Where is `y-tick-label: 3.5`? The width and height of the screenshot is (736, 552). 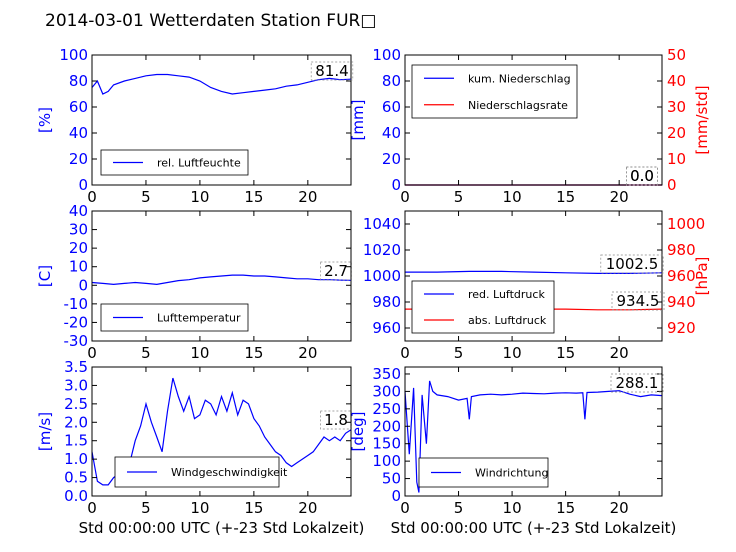 y-tick-label: 3.5 is located at coordinates (76, 367).